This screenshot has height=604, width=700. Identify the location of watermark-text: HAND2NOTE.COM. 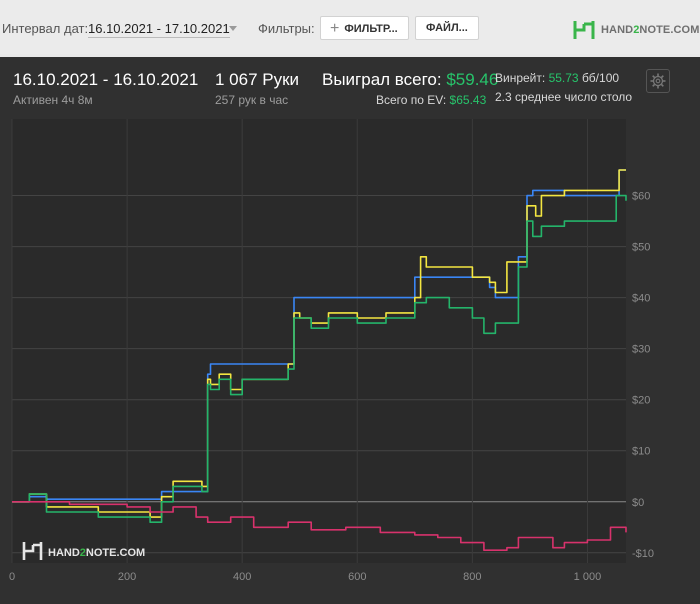
(96, 553).